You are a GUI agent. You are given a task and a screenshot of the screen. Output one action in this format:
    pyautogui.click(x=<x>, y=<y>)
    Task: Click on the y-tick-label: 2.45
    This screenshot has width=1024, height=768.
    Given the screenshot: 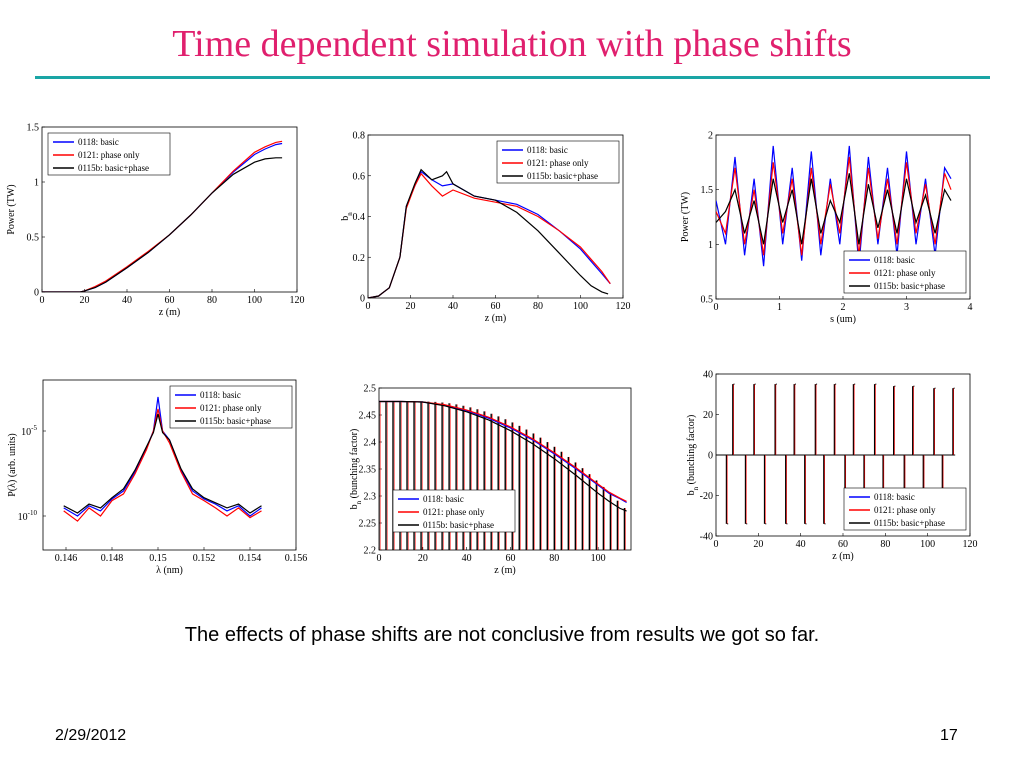 What is the action you would take?
    pyautogui.click(x=368, y=416)
    